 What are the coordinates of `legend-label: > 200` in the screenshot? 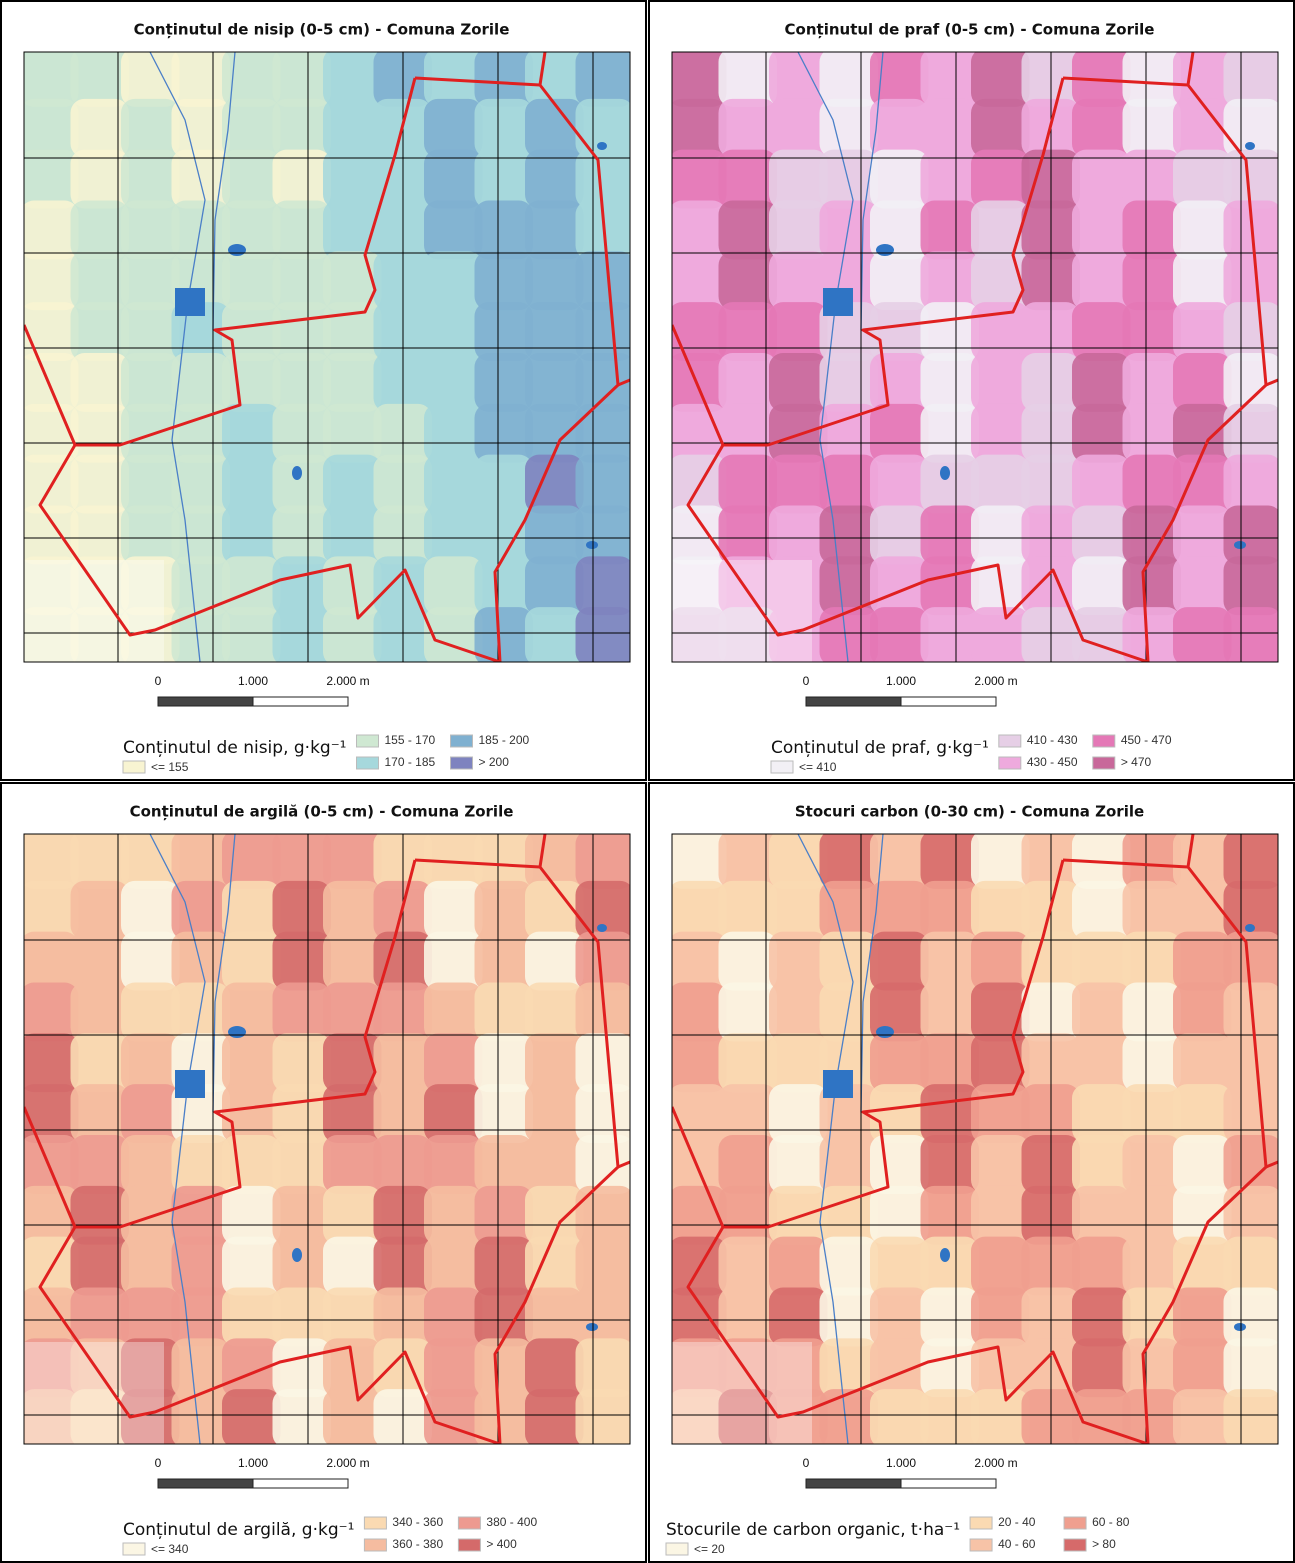 It's located at (494, 762).